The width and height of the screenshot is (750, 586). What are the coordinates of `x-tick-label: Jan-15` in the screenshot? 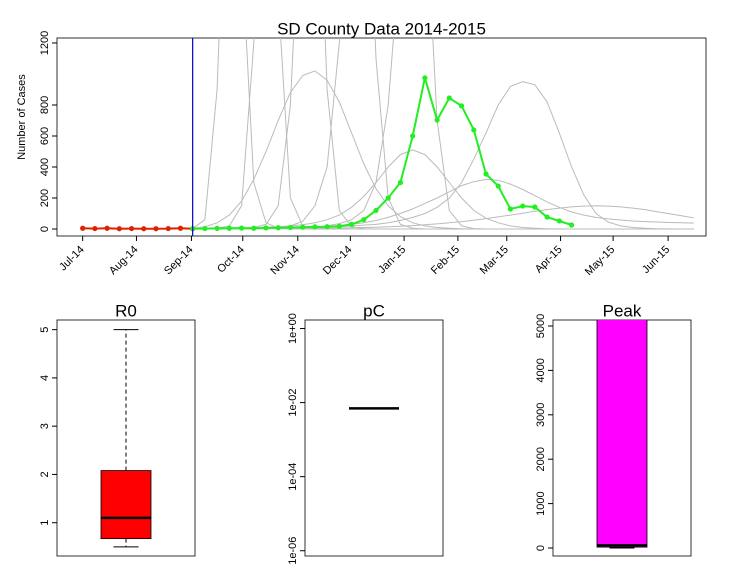 It's located at (392, 260).